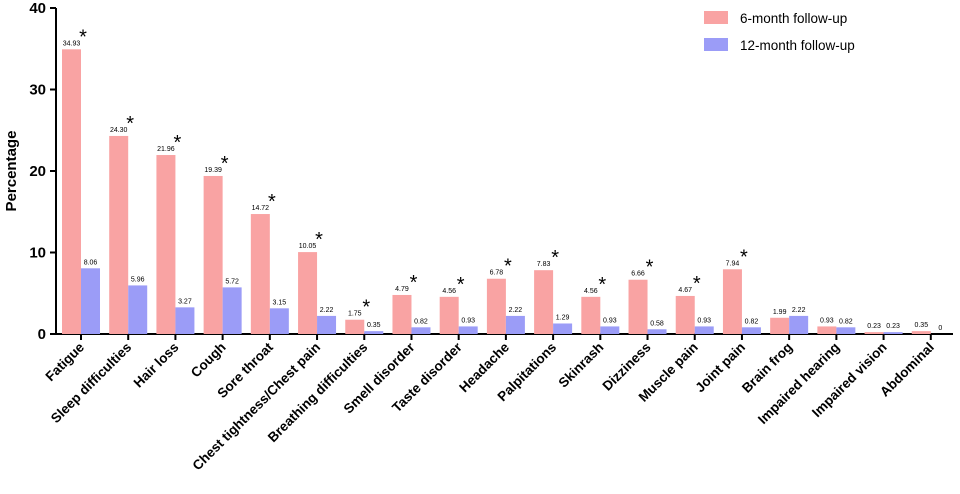 This screenshot has height=494, width=960. I want to click on data-label-6-month: 0.23, so click(874, 326).